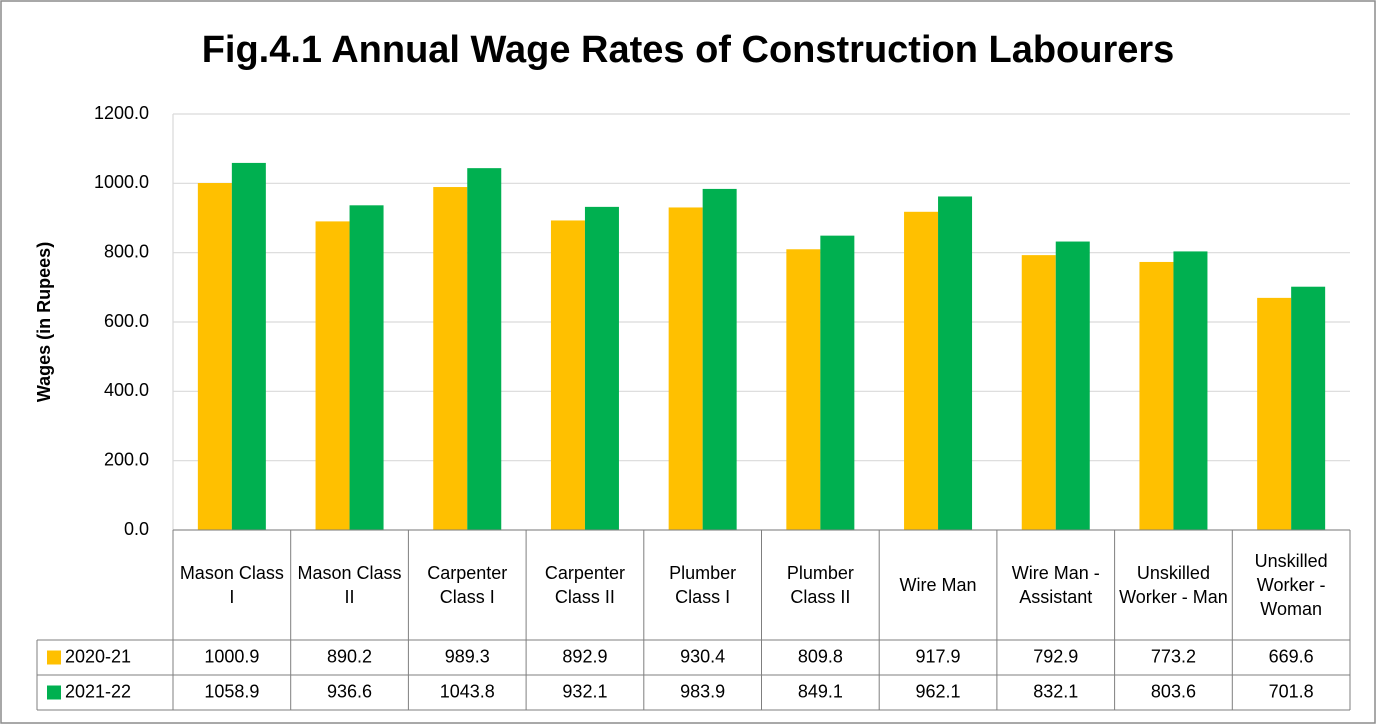 The image size is (1376, 724). What do you see at coordinates (1055, 656) in the screenshot?
I see `table-value: 792.9` at bounding box center [1055, 656].